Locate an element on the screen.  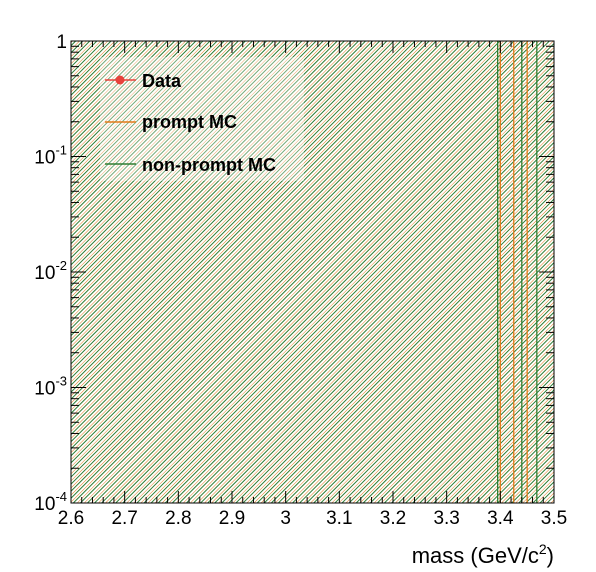
x-tick-label: 3.5 is located at coordinates (554, 518).